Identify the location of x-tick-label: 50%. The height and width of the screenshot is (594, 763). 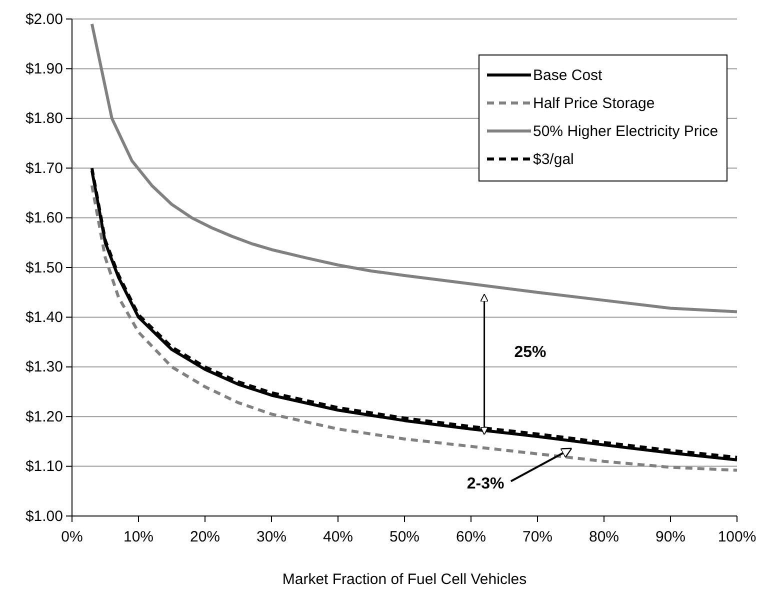
(404, 537).